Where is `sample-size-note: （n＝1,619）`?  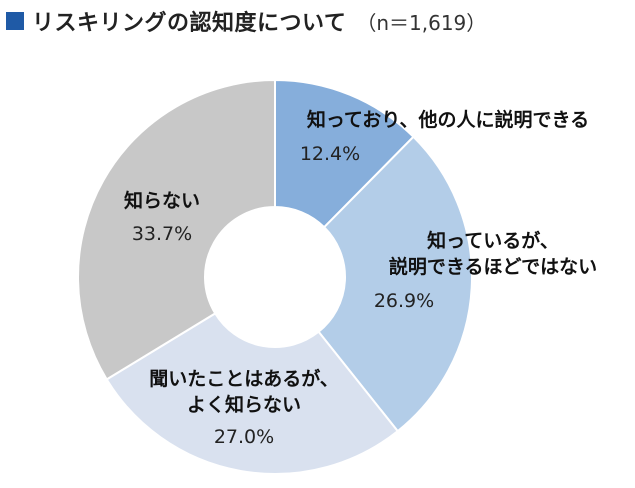 sample-size-note: （n＝1,619） is located at coordinates (421, 22).